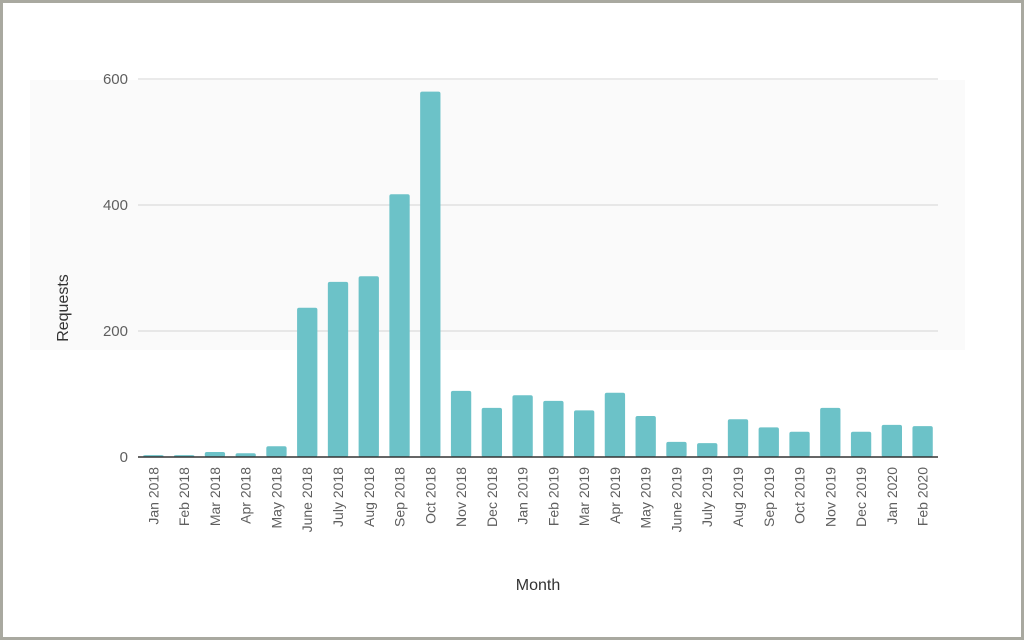 The width and height of the screenshot is (1024, 640). Describe the element at coordinates (584, 496) in the screenshot. I see `x-tick-label: Mar 2019` at that location.